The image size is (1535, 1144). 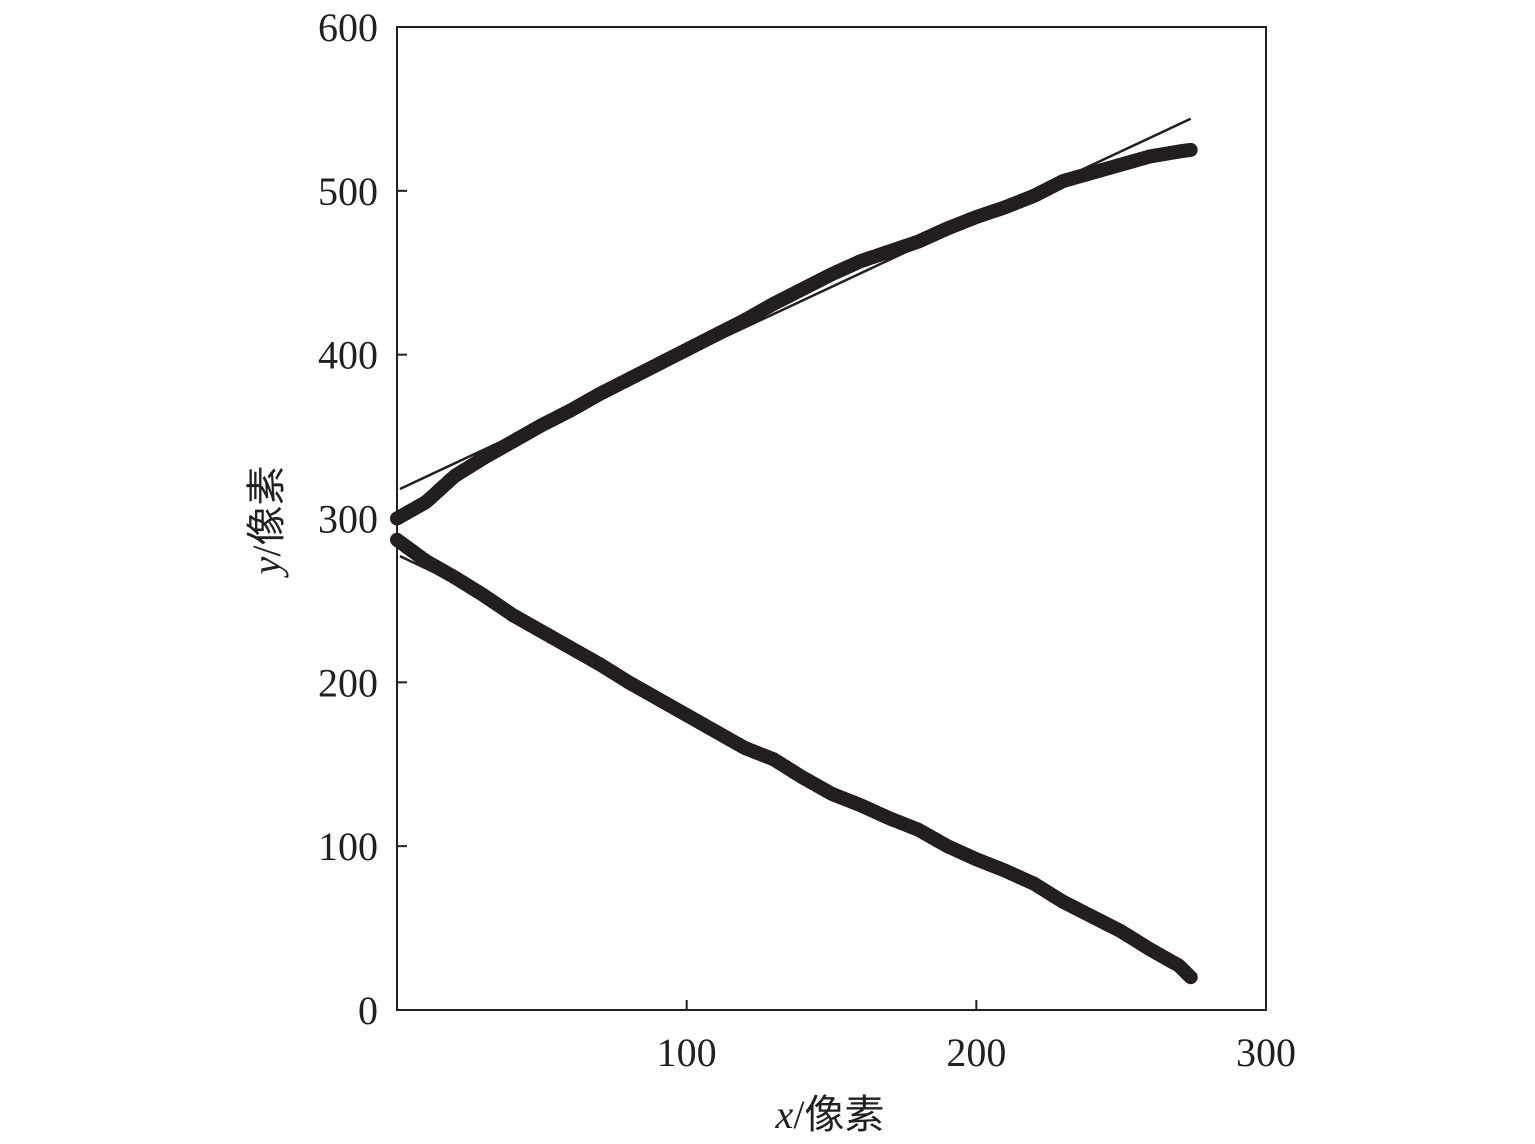 What do you see at coordinates (687, 1052) in the screenshot?
I see `x-tick-label: 100` at bounding box center [687, 1052].